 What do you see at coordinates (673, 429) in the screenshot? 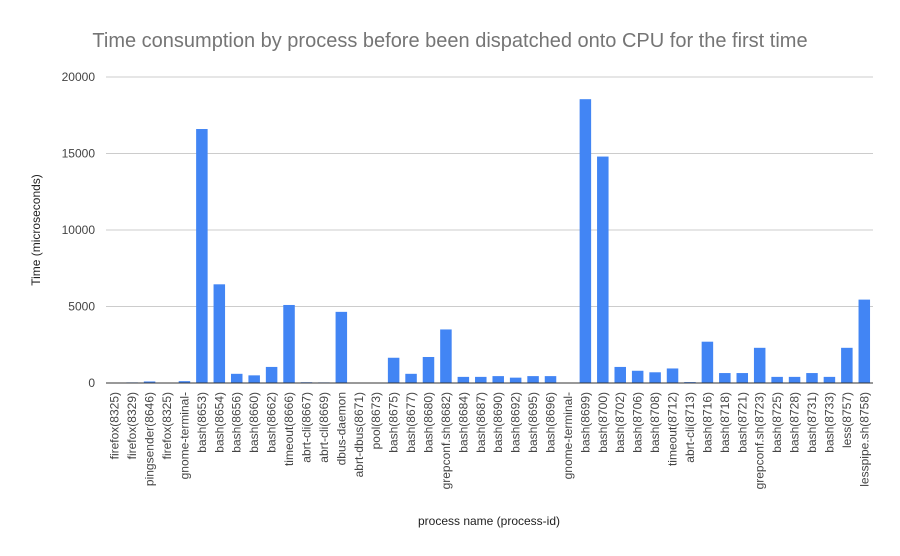
I see `x-tick-label: timeout(8712)` at bounding box center [673, 429].